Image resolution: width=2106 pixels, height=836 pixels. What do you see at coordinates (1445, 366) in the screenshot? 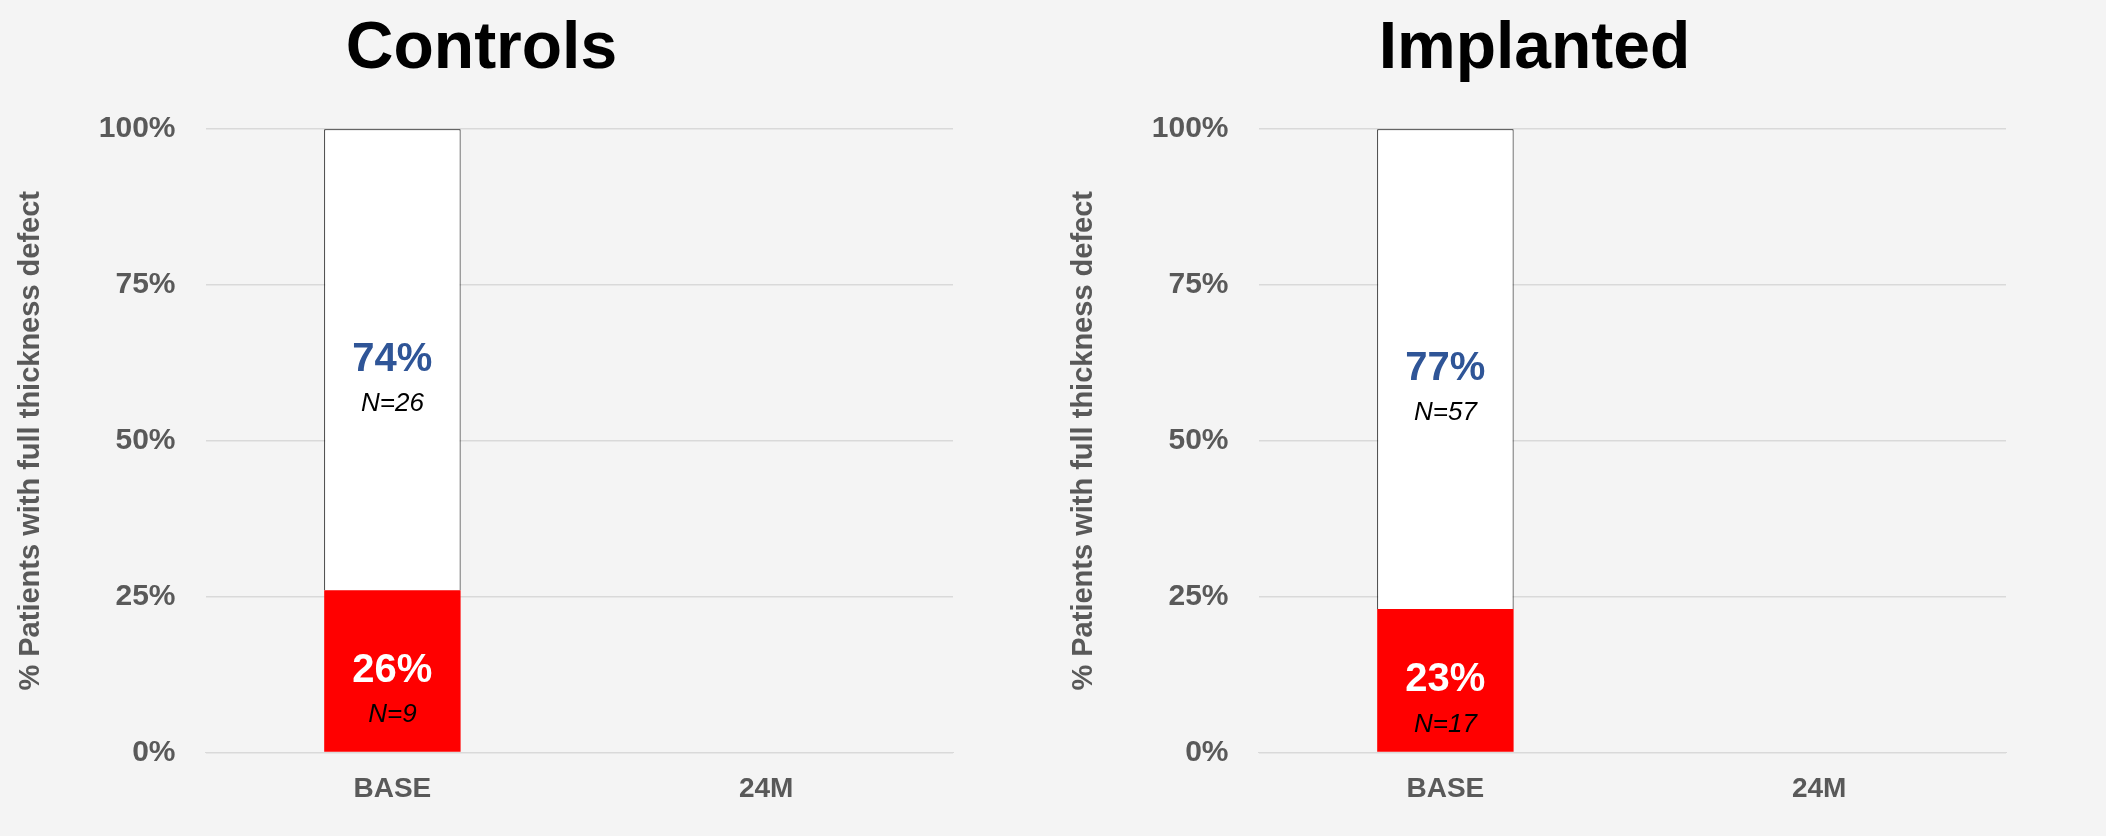
I see `data-label: 77%` at bounding box center [1445, 366].